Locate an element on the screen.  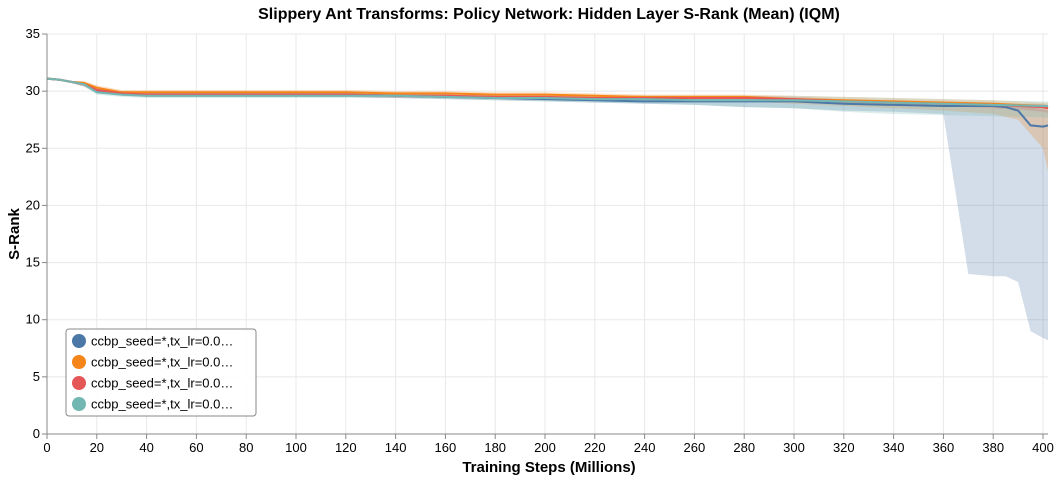
y-tick-label: 20 is located at coordinates (33, 204).